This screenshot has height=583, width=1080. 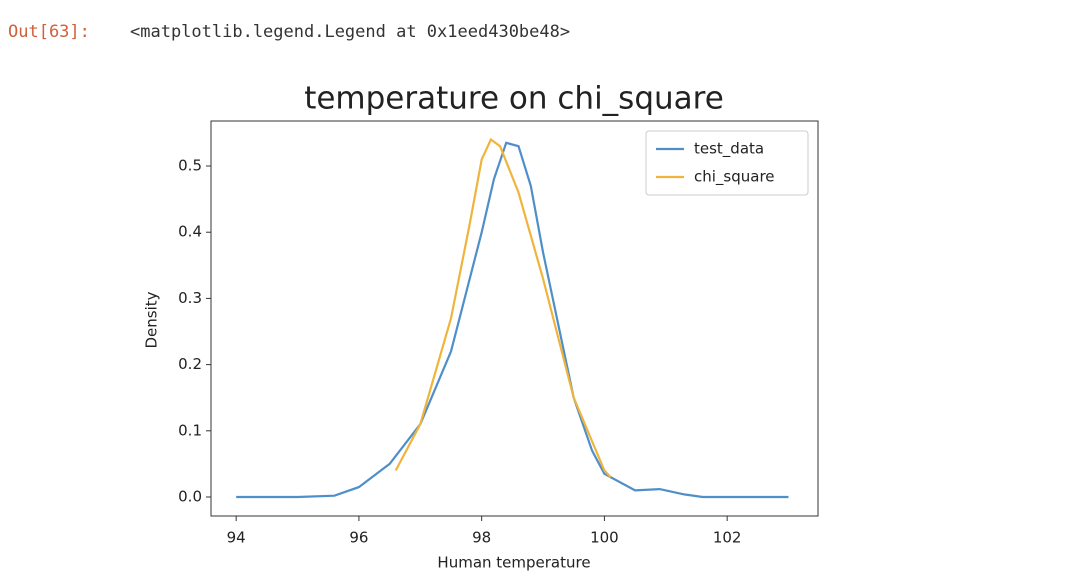 What do you see at coordinates (190, 364) in the screenshot?
I see `y-tick-label: 0.2` at bounding box center [190, 364].